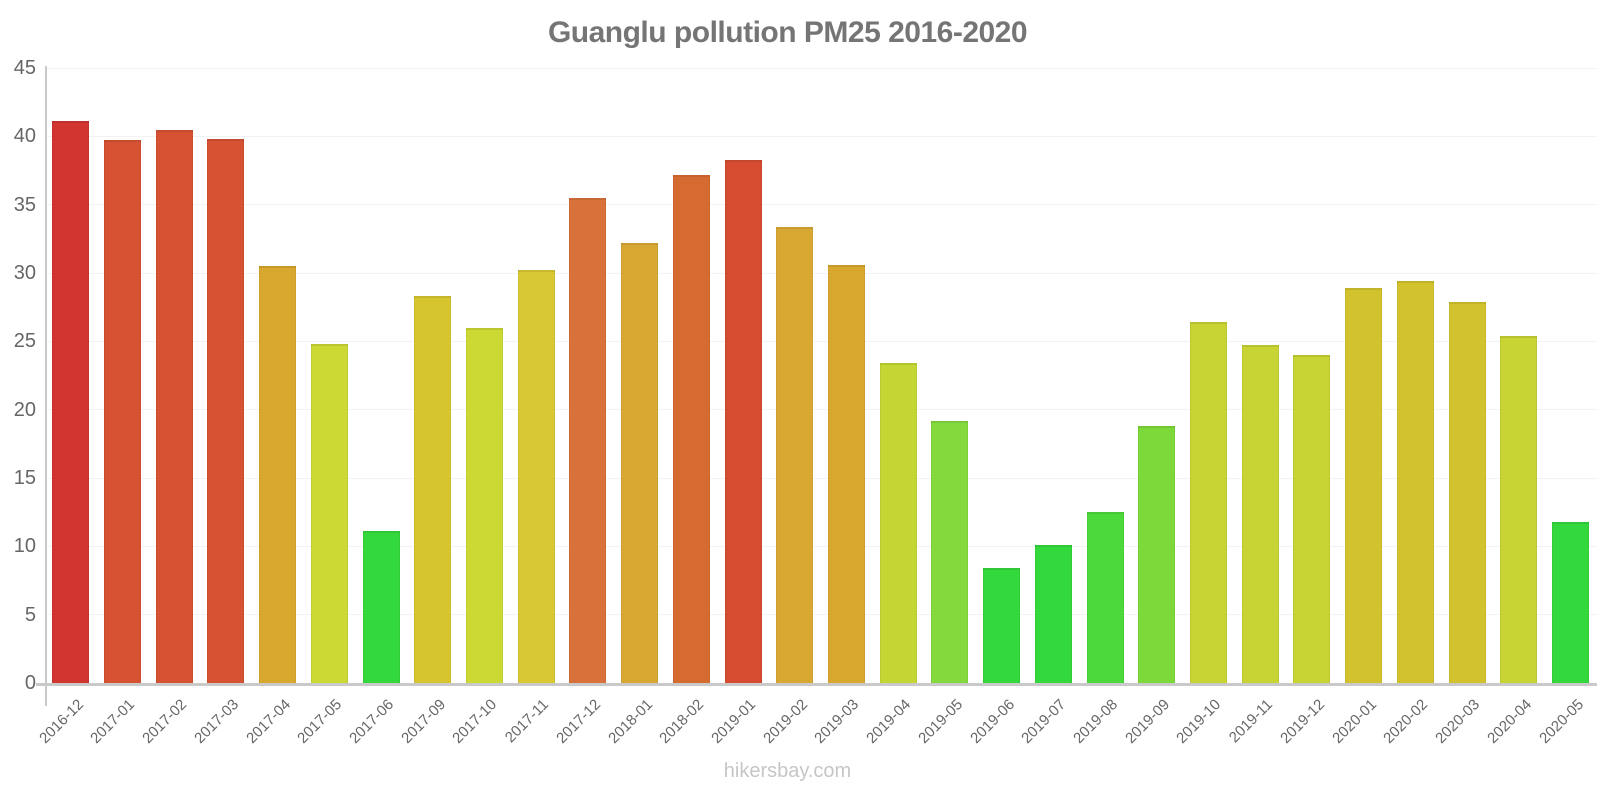 This screenshot has height=800, width=1600. What do you see at coordinates (61, 721) in the screenshot?
I see `x-tick-label-2016-12: 2016-12` at bounding box center [61, 721].